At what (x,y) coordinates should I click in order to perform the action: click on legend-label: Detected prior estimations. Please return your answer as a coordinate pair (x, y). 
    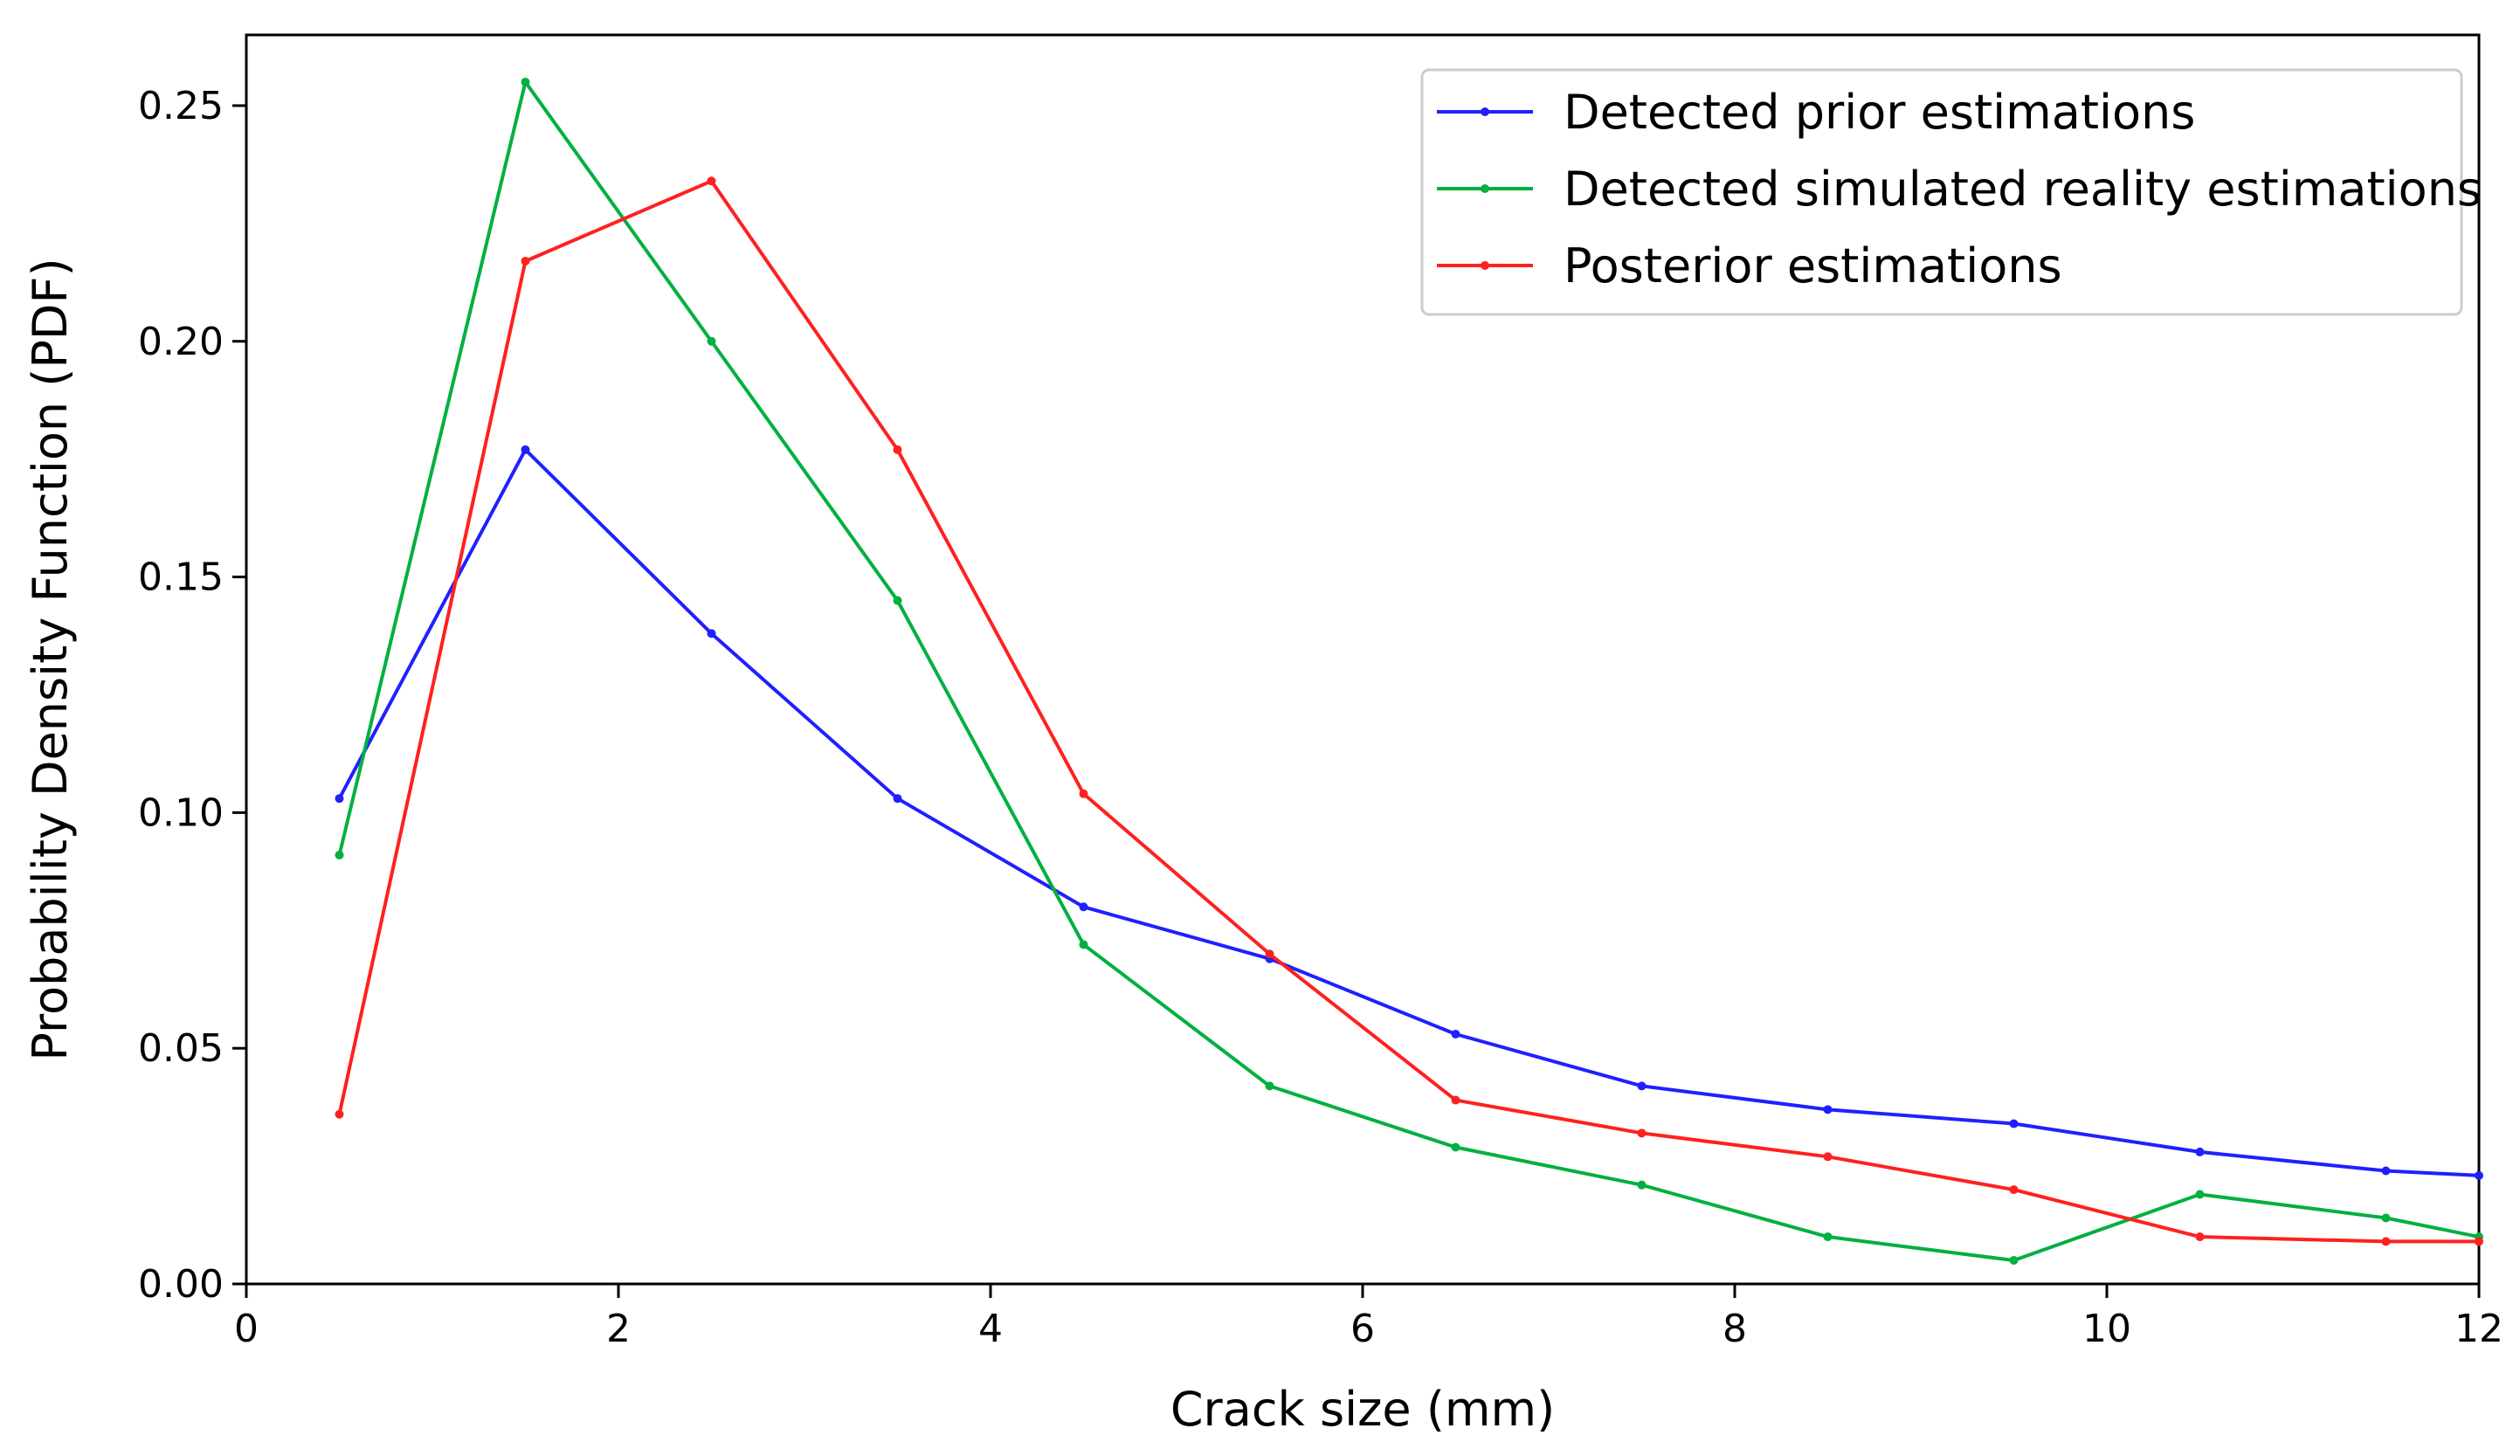
    Looking at the image, I should click on (1879, 112).